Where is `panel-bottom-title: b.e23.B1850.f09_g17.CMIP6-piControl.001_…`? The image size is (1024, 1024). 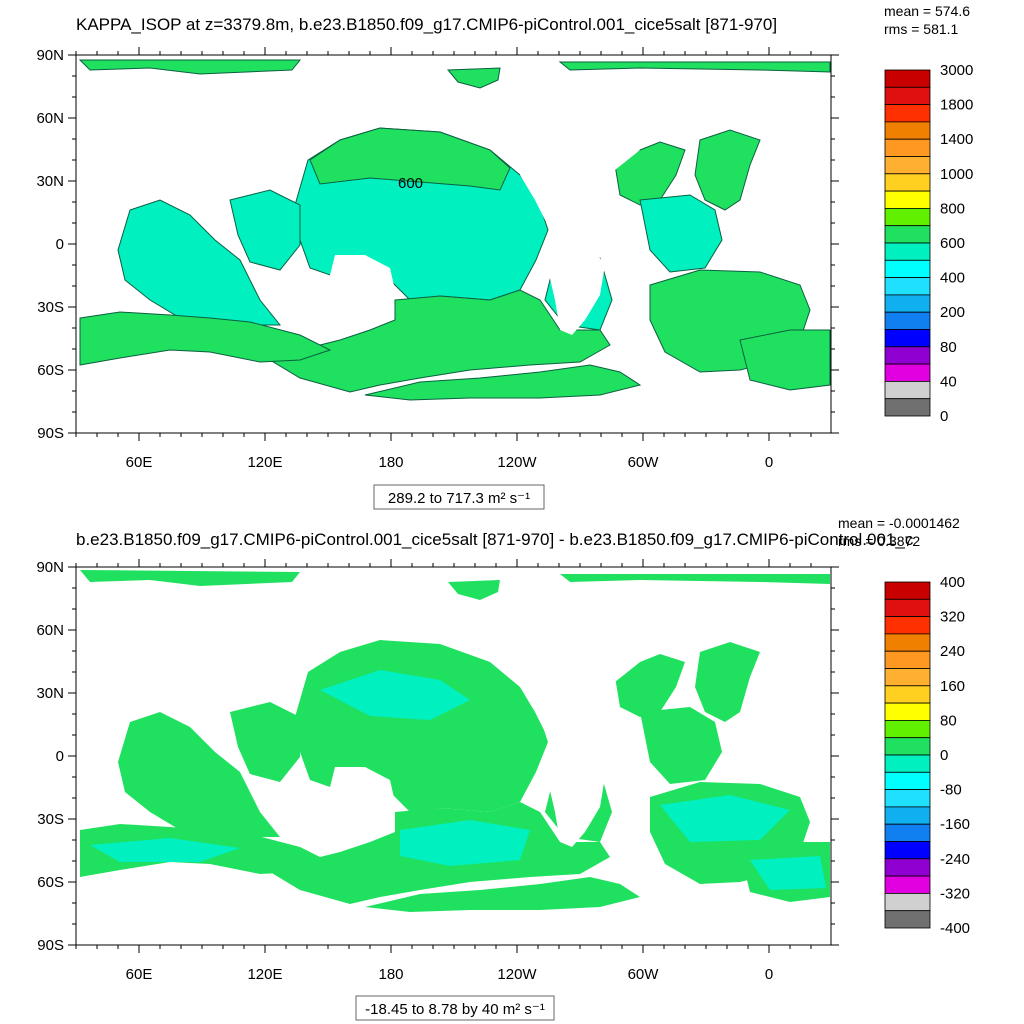 panel-bottom-title: b.e23.B1850.f09_g17.CMIP6-piControl.001_… is located at coordinates (495, 539).